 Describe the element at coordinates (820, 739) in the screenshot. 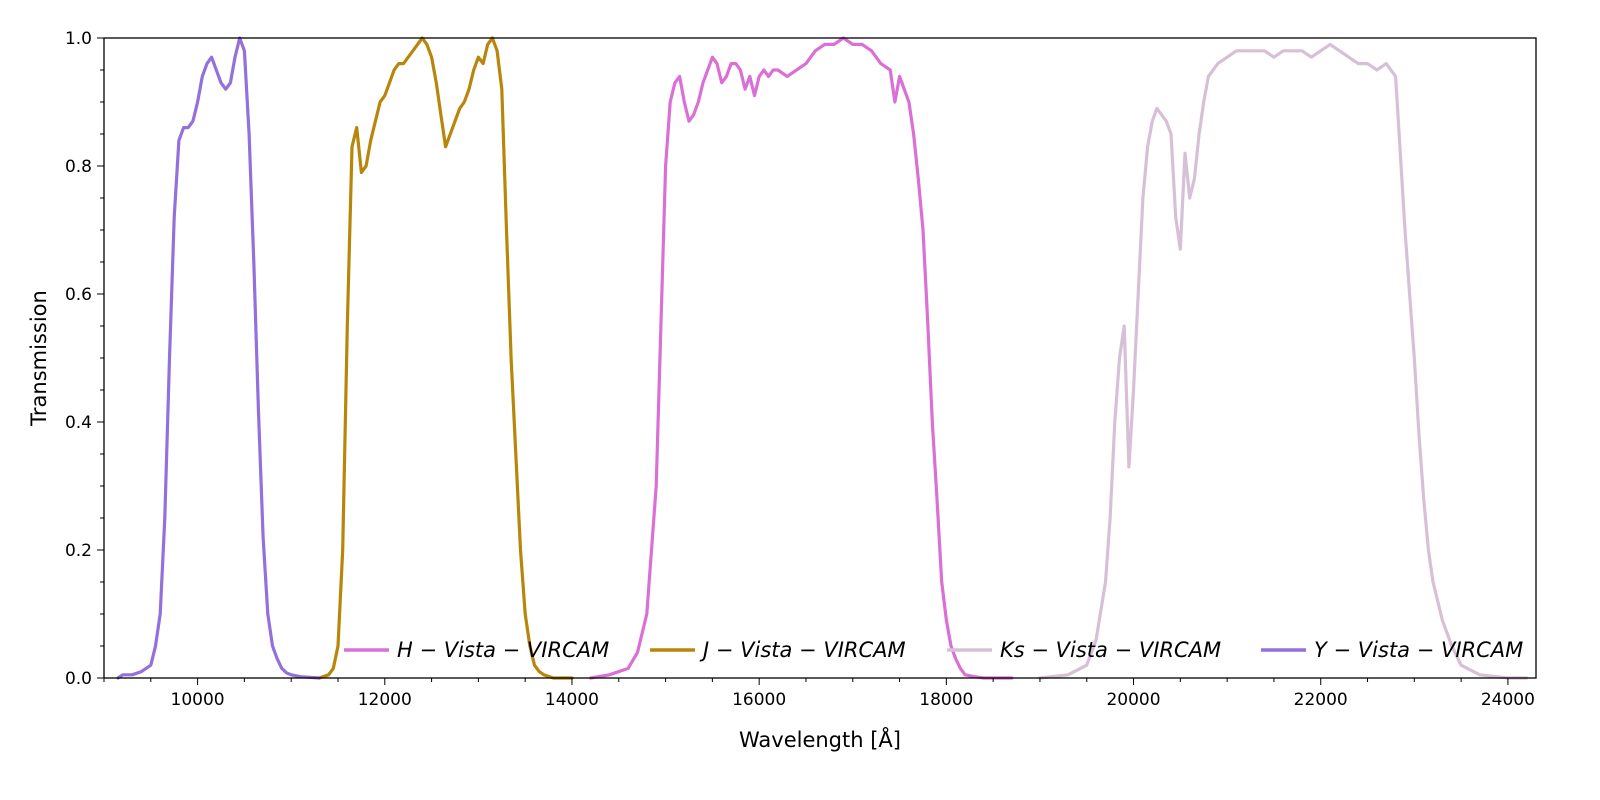

I see `x-axis-title: Wavelength [Å]` at that location.